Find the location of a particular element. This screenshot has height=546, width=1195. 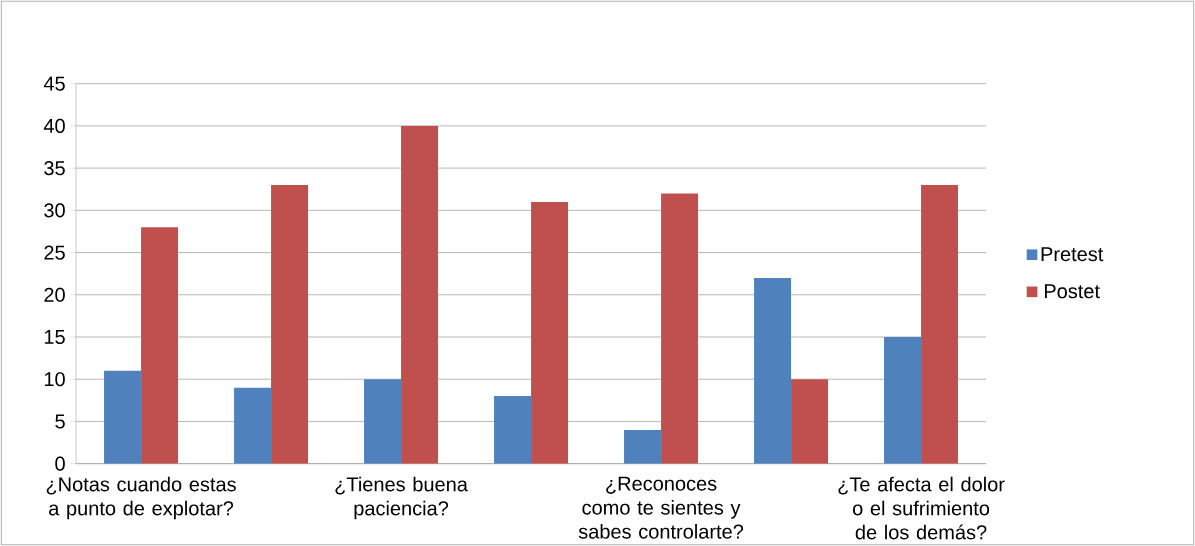

legend-label: Postet is located at coordinates (1072, 291).